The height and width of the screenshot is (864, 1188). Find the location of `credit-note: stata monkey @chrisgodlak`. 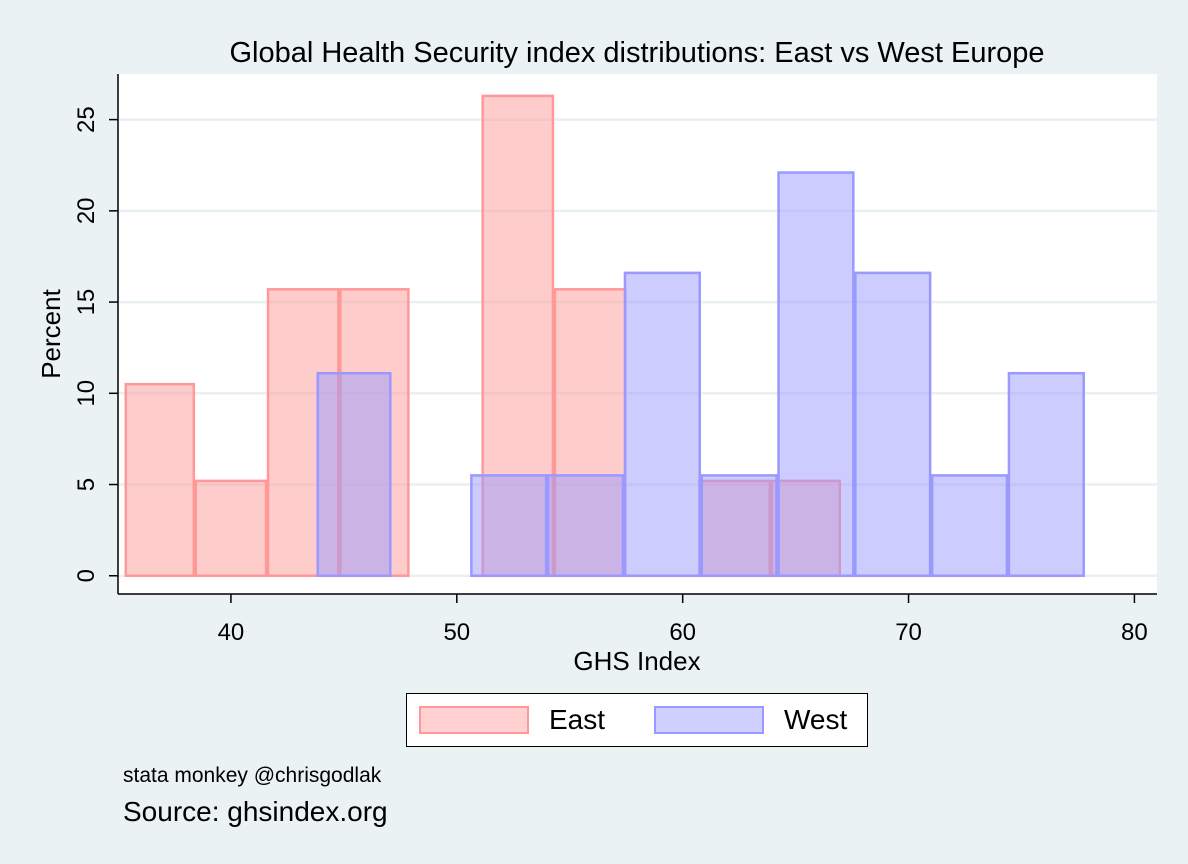

credit-note: stata monkey @chrisgodlak is located at coordinates (252, 775).